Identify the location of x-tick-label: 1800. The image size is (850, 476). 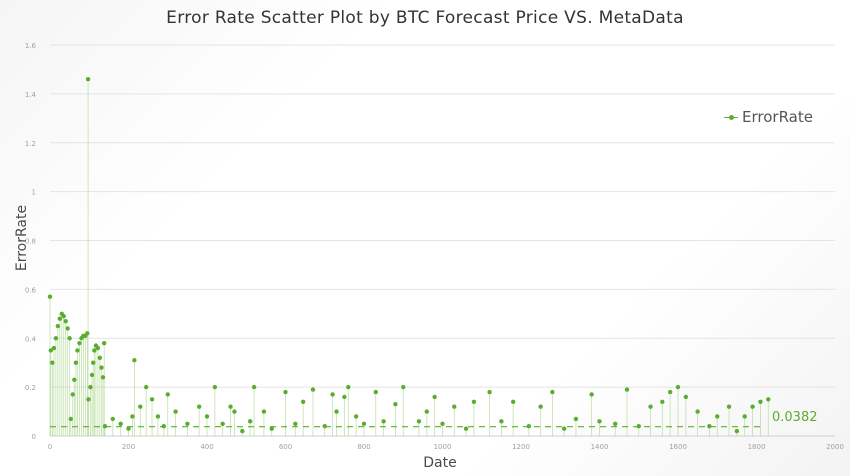
(757, 447).